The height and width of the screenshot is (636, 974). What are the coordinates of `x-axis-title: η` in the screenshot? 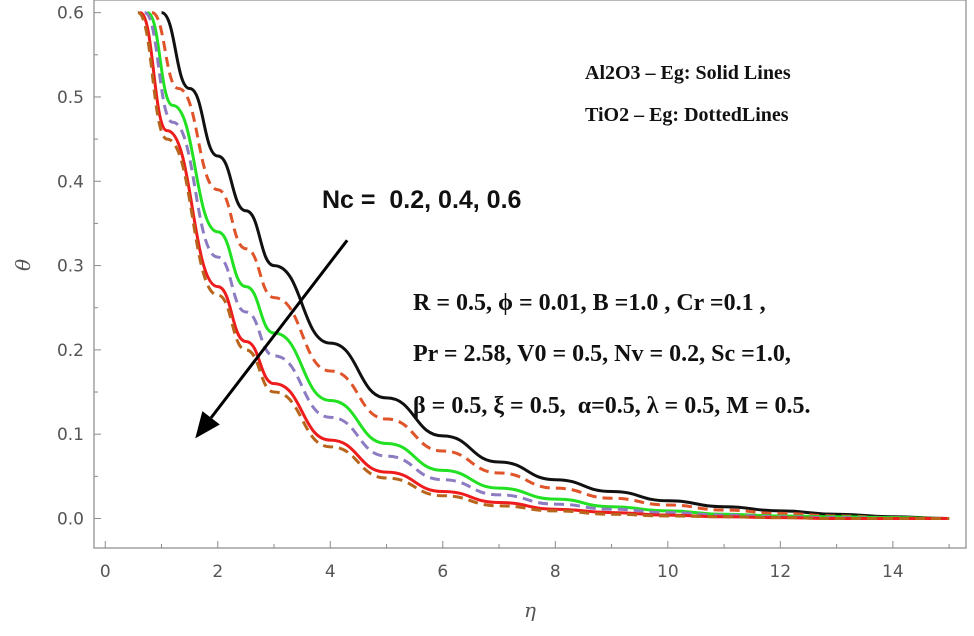 It's located at (530, 610).